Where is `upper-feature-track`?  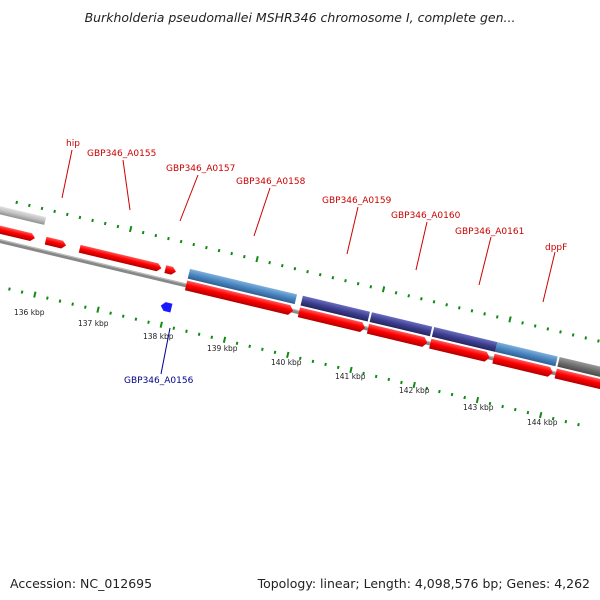
upper-feature-track is located at coordinates (23, 214).